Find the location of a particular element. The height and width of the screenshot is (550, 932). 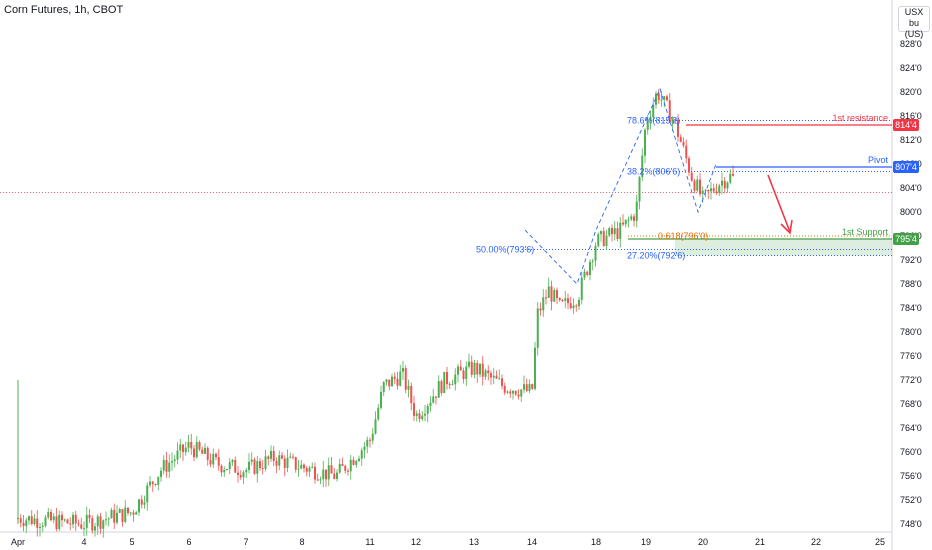

fibonacci-levels is located at coordinates (707, 188).